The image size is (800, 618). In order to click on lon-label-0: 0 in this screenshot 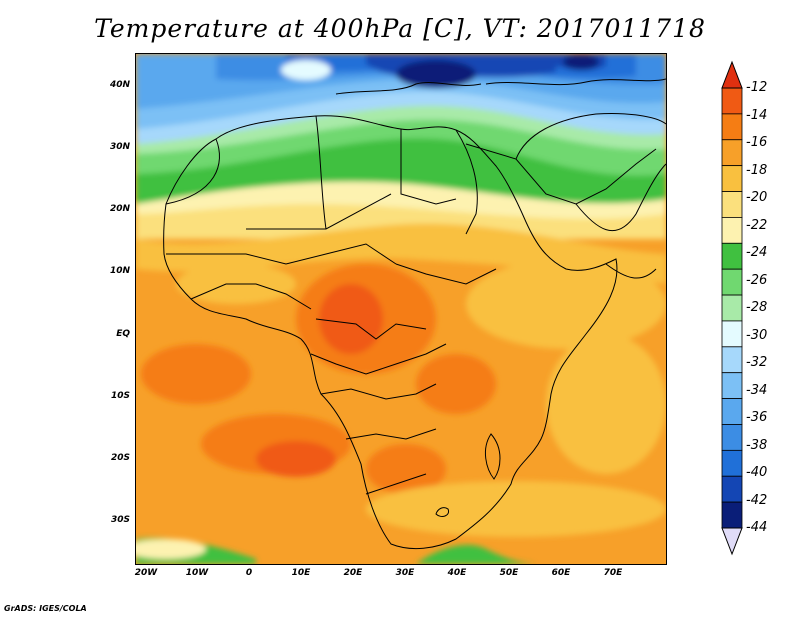, I will do `click(249, 573)`.